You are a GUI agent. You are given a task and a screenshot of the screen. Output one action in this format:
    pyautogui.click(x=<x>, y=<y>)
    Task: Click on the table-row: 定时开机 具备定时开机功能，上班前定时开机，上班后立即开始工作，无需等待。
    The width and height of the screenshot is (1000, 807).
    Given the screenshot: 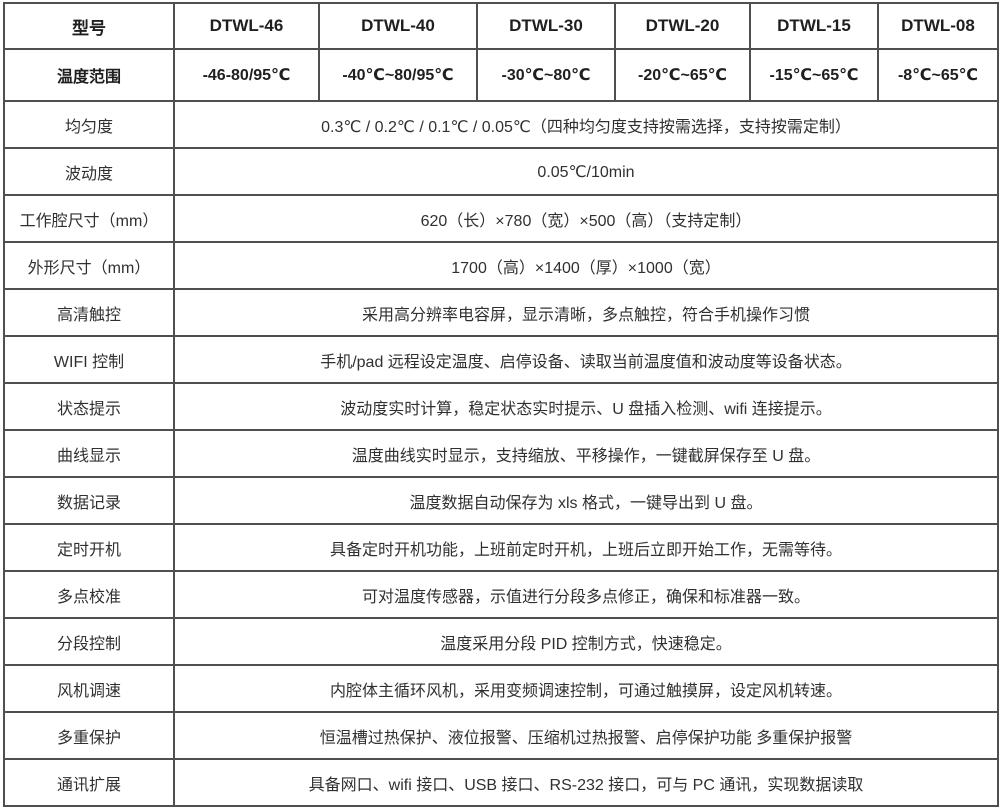 What is the action you would take?
    pyautogui.click(x=501, y=547)
    